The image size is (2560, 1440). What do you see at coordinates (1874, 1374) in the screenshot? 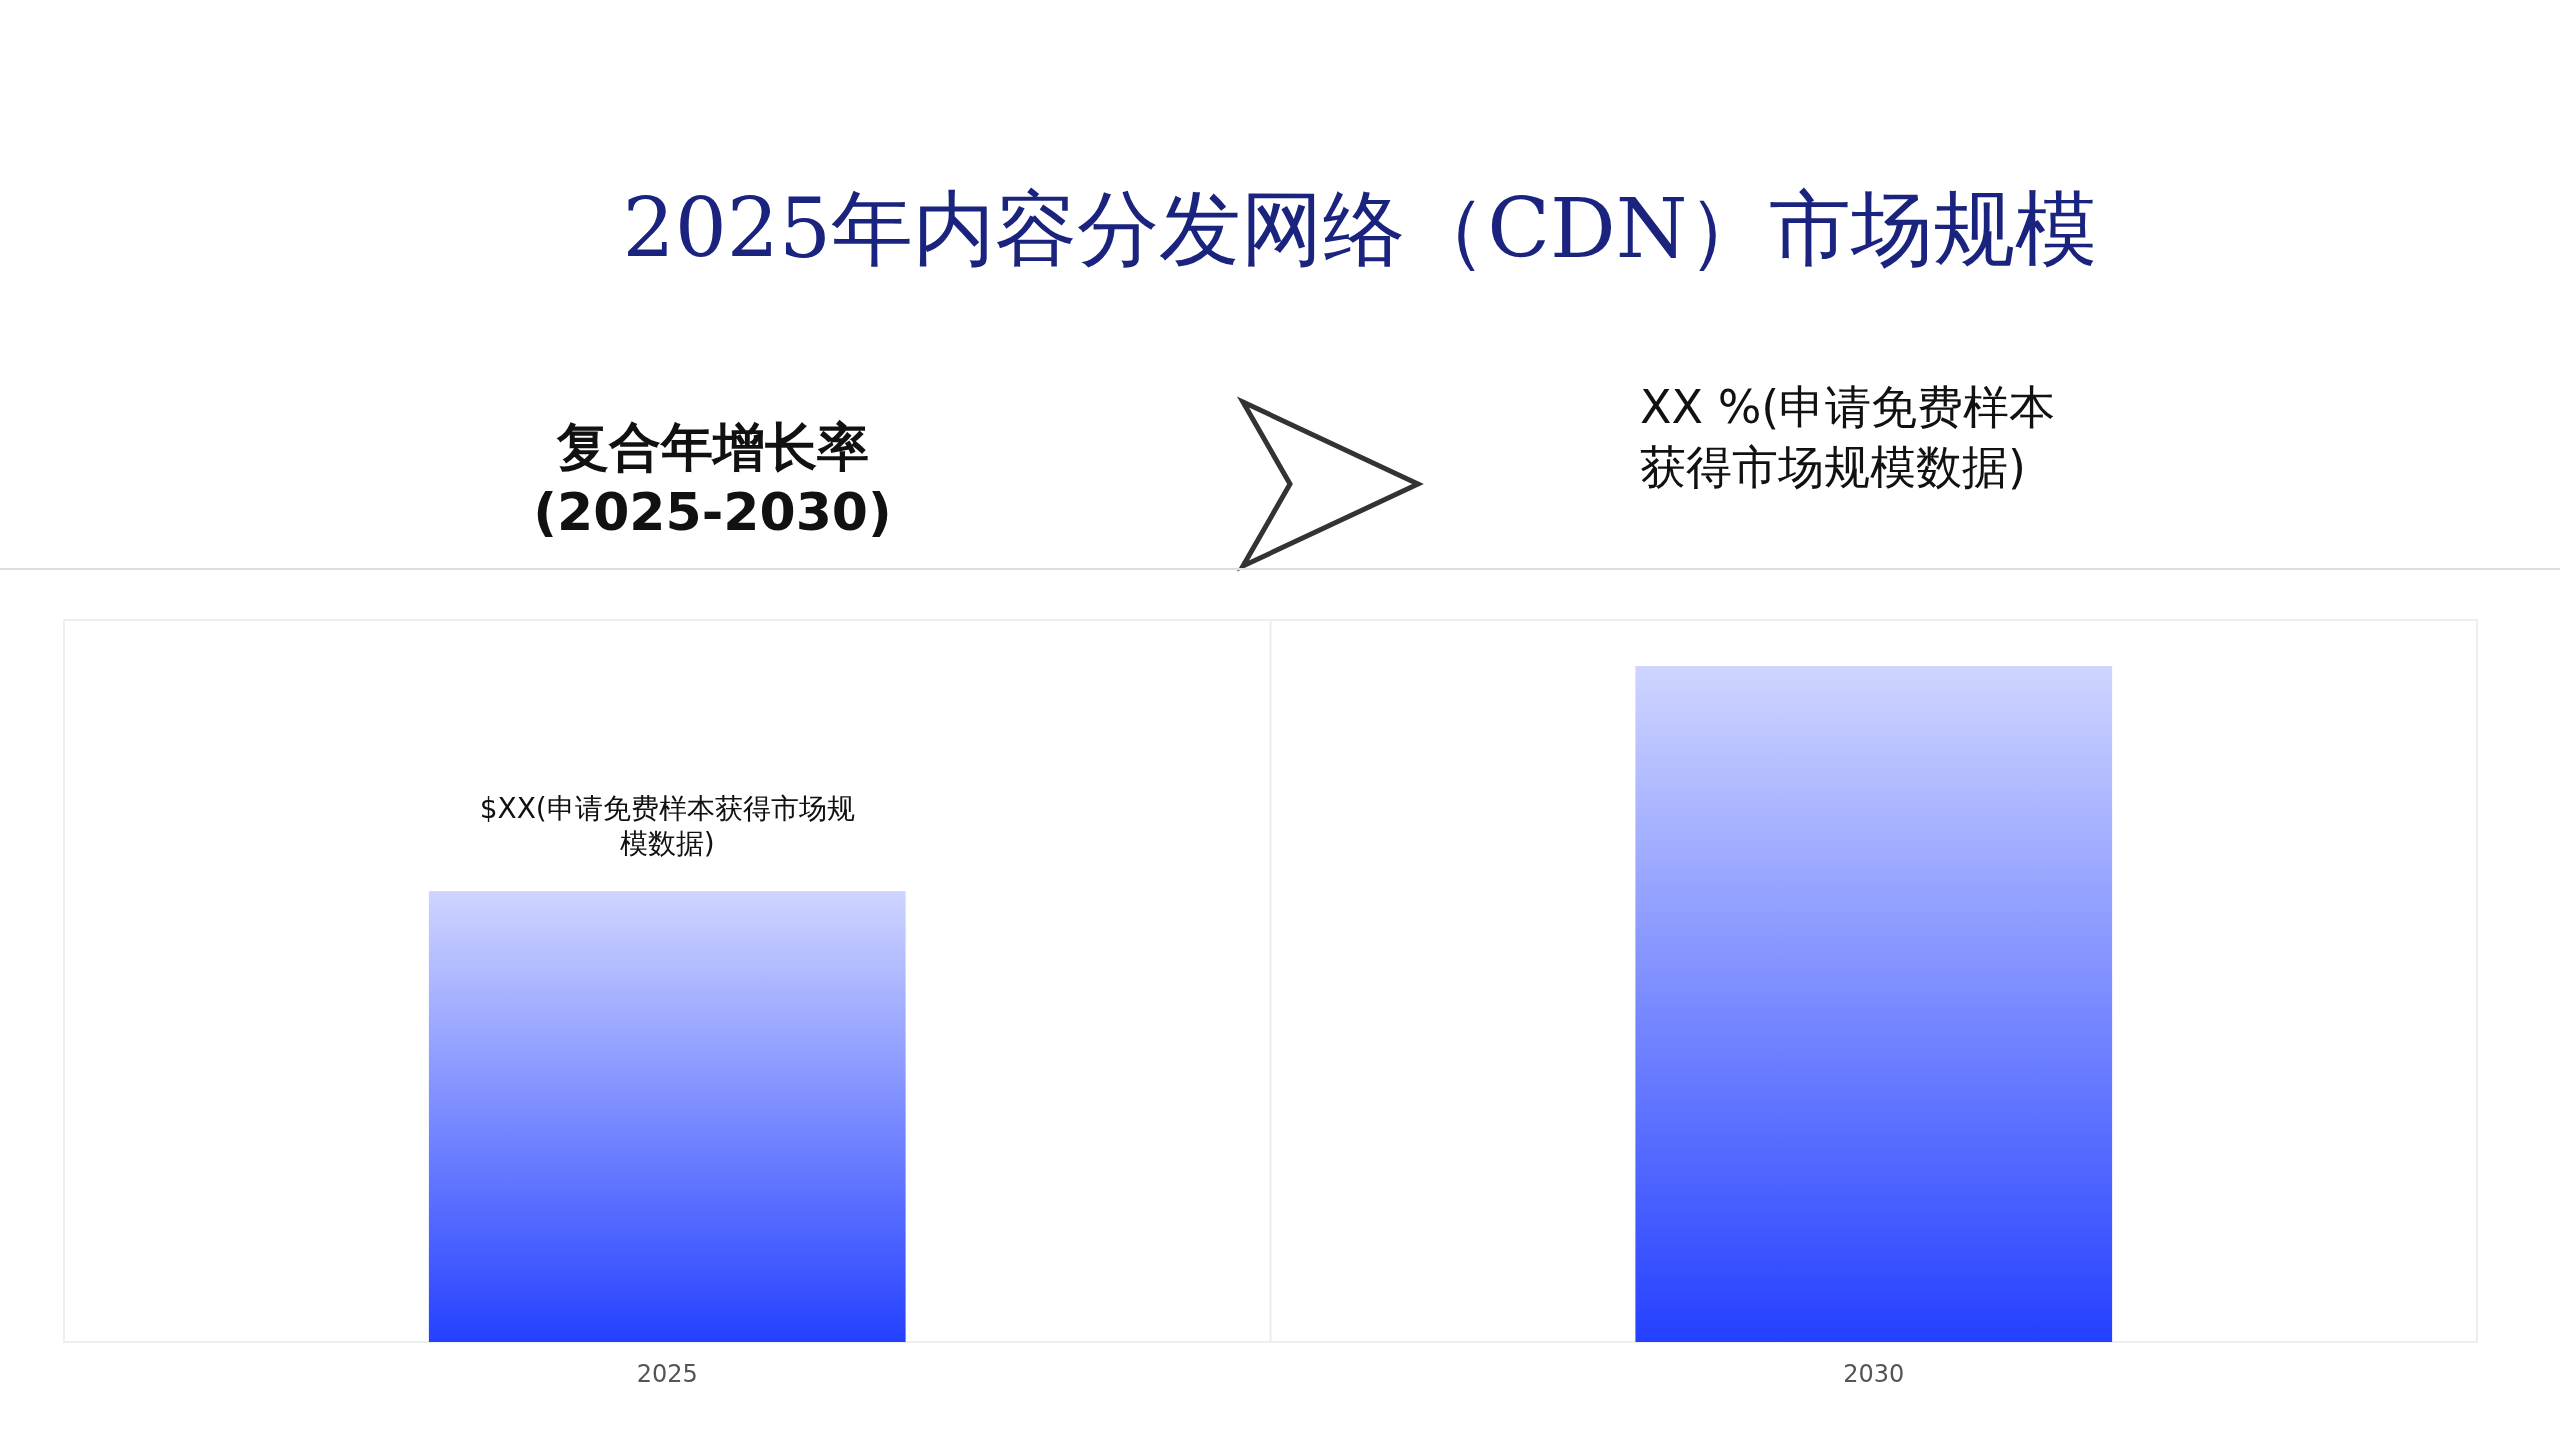
I see `x-tick-label: 2030` at bounding box center [1874, 1374].